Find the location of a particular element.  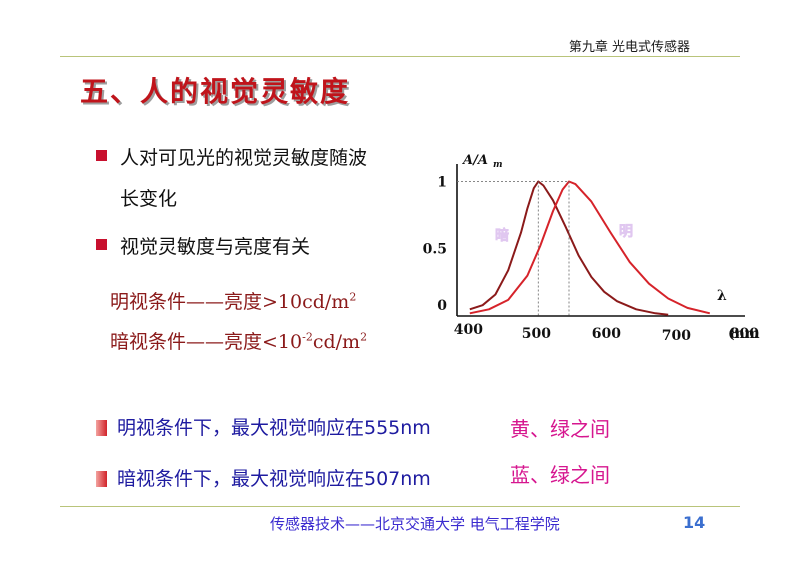

sensitivity-chart: A/A m 0 0.5 1 400 500 600 700 800(nm λ 暗 明 is located at coordinates (591, 248).